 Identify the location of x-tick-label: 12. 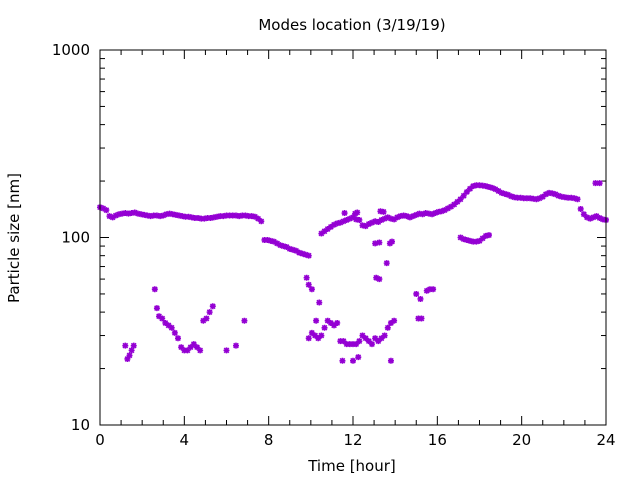
(352, 440).